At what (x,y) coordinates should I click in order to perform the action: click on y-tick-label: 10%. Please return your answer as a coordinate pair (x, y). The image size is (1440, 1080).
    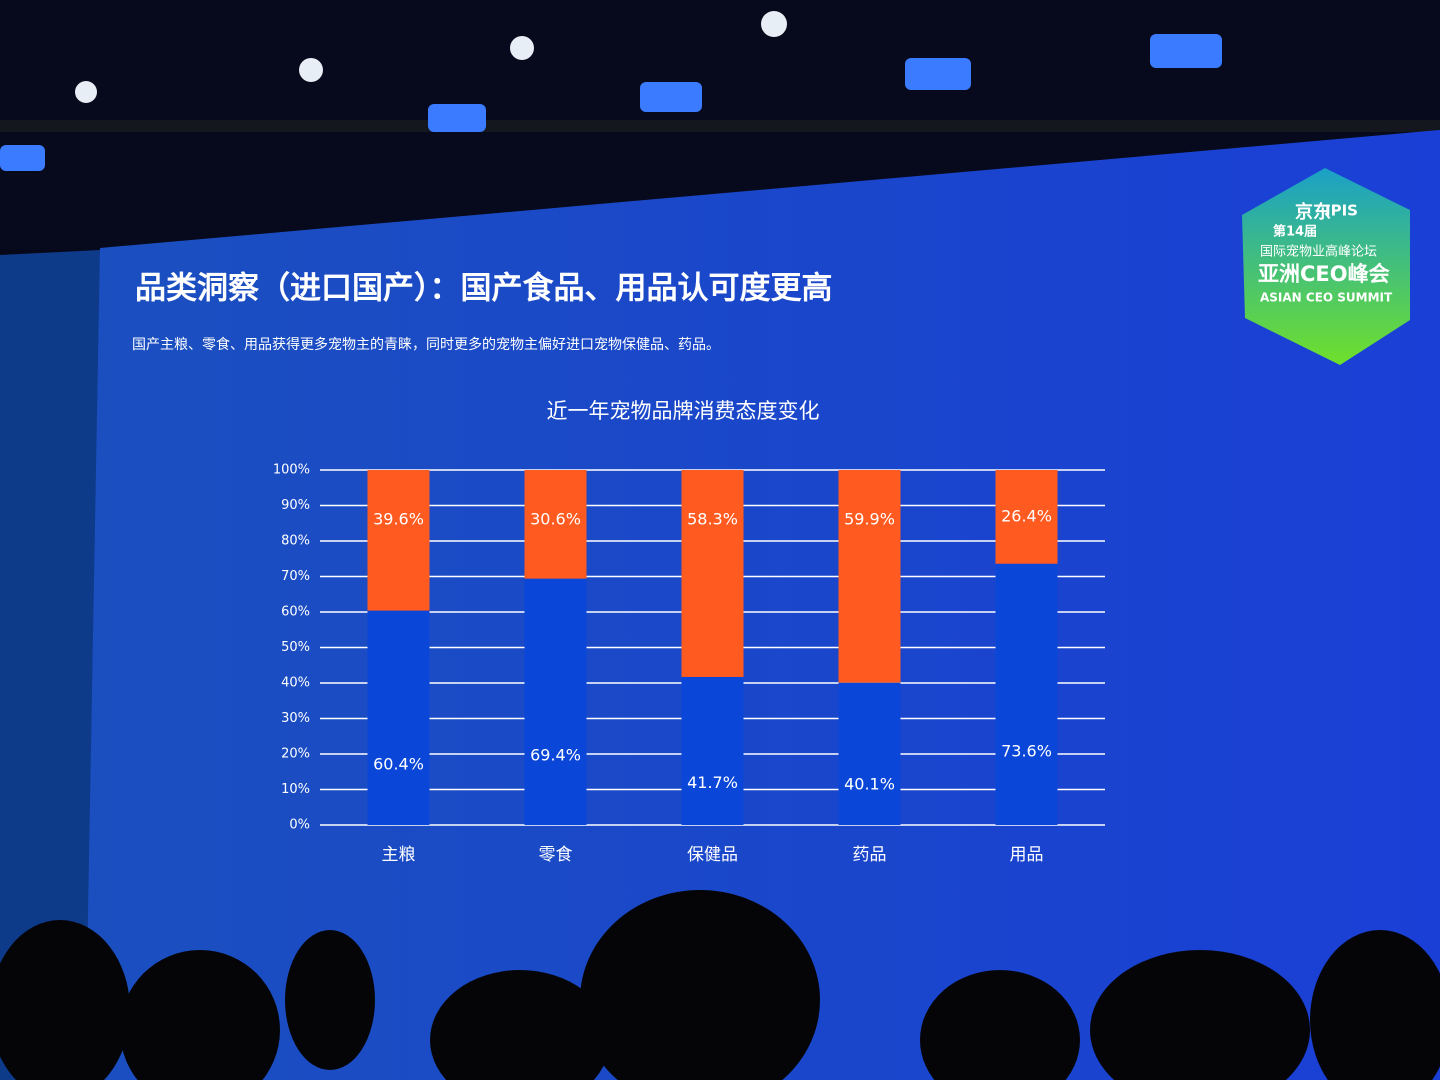
    Looking at the image, I should click on (295, 789).